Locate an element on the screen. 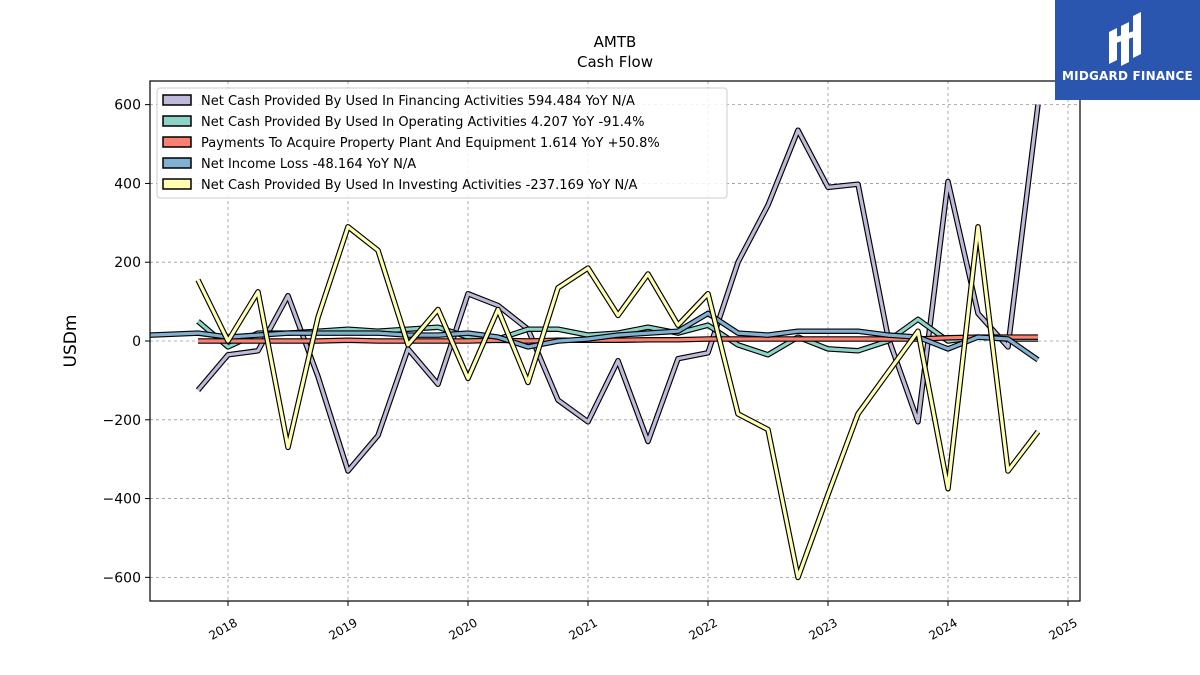 The width and height of the screenshot is (1200, 675). x-tick-label: 2025 is located at coordinates (1062, 628).